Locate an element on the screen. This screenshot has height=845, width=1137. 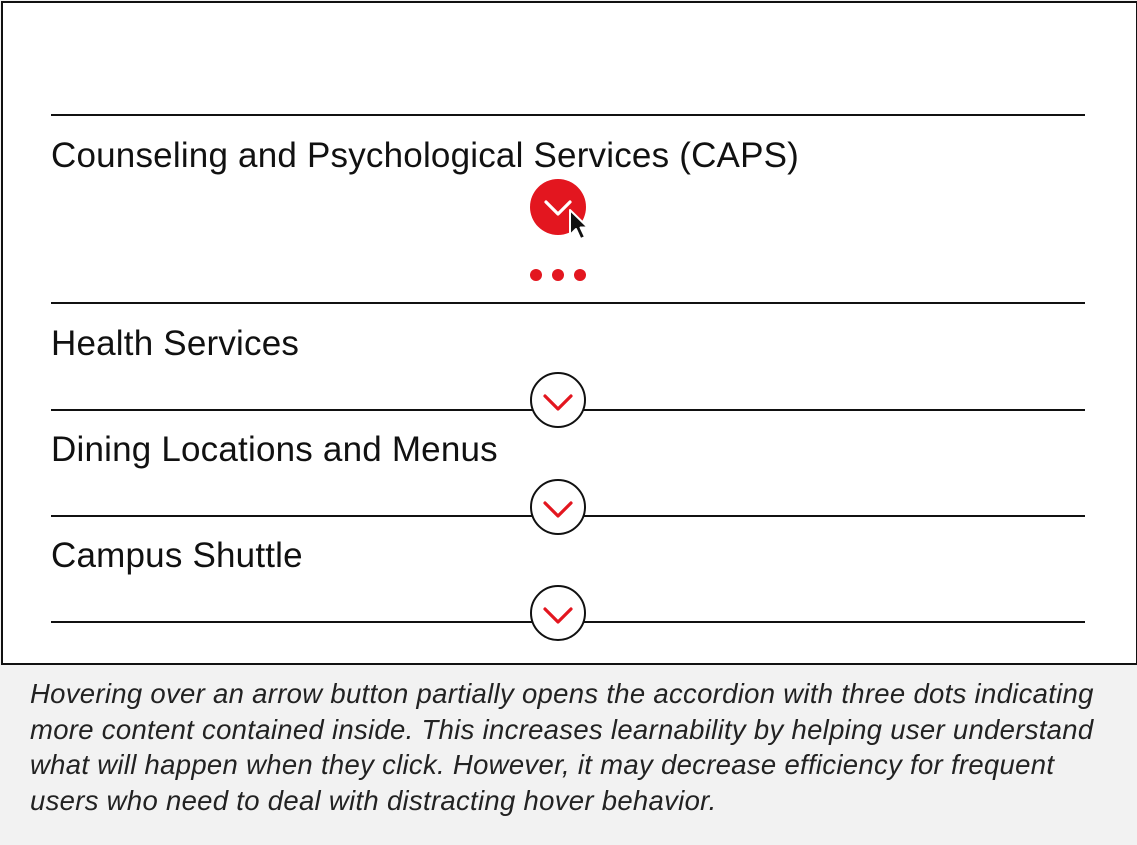
accordion-toggle-button-caps is located at coordinates (558, 207).